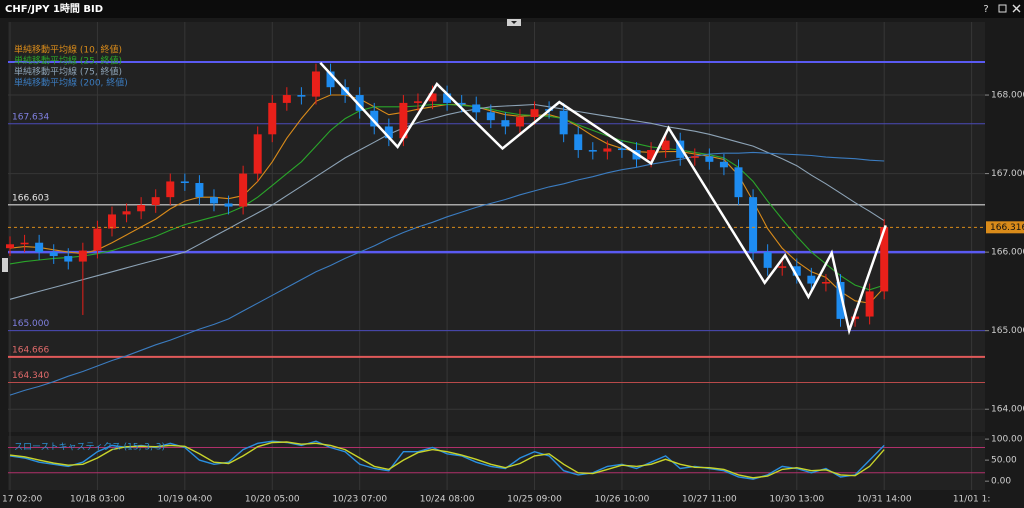 This screenshot has width=1024, height=508. I want to click on x-tick-label: 10/19 04:00, so click(184, 500).